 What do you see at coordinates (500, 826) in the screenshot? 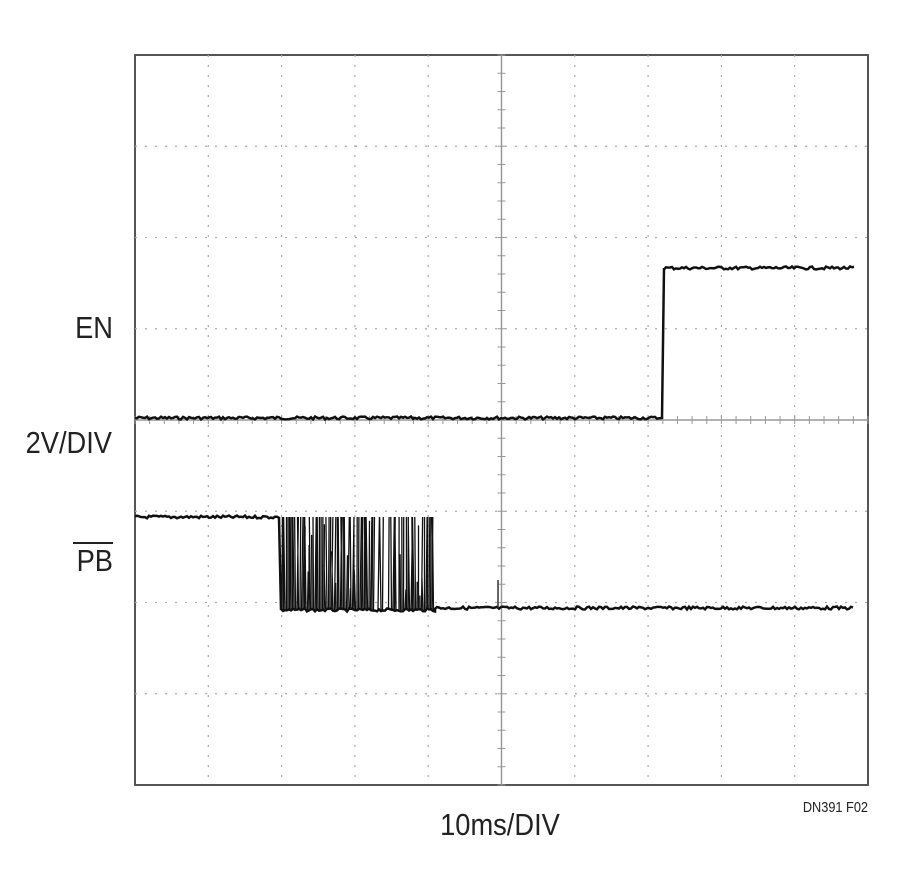
I see `scale-t-label: 10ms/DIV` at bounding box center [500, 826].